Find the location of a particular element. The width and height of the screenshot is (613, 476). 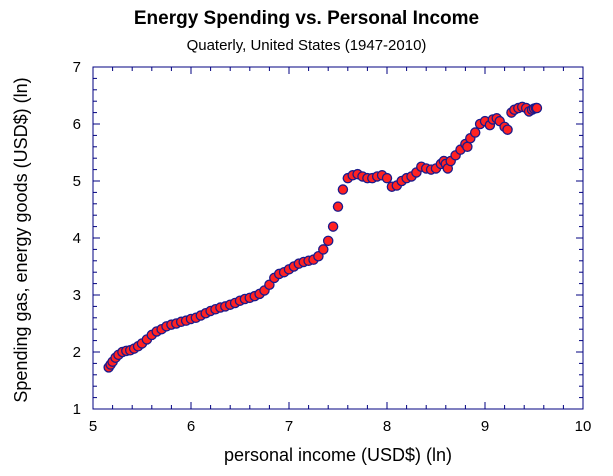

chart-subtitle: Quaterly, United States (1947-2010) is located at coordinates (306, 45).